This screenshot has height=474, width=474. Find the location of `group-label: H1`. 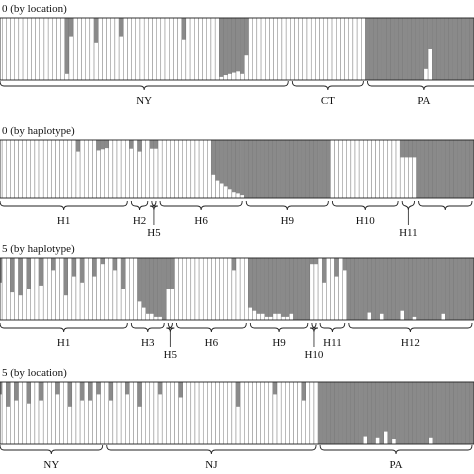

group-label: H1 is located at coordinates (63, 221).